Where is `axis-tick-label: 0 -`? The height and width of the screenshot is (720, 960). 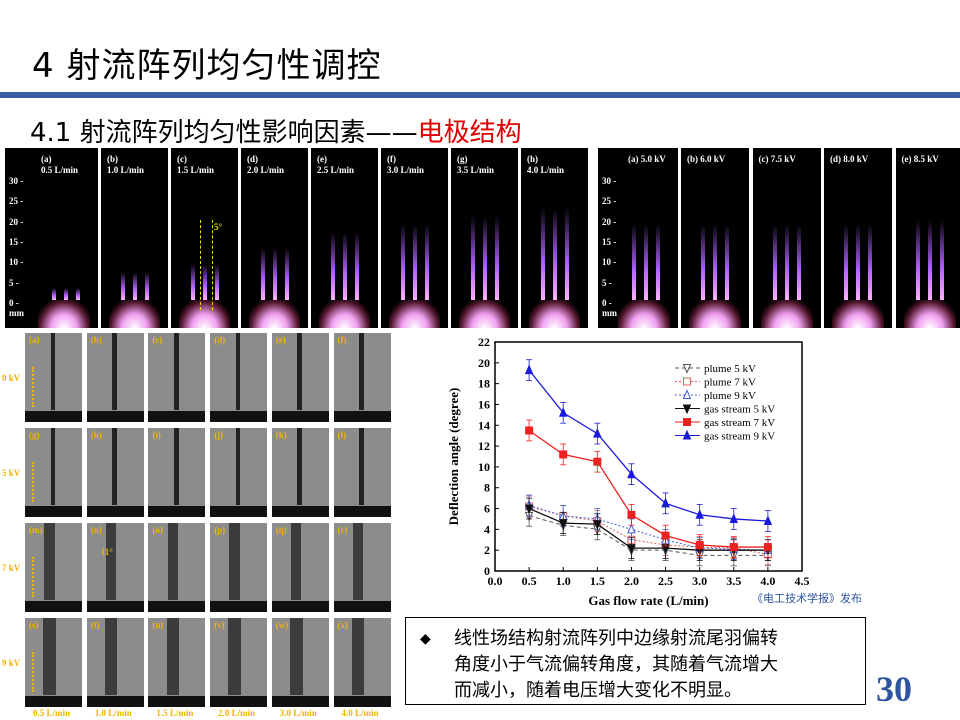 axis-tick-label: 0 - is located at coordinates (14, 302).